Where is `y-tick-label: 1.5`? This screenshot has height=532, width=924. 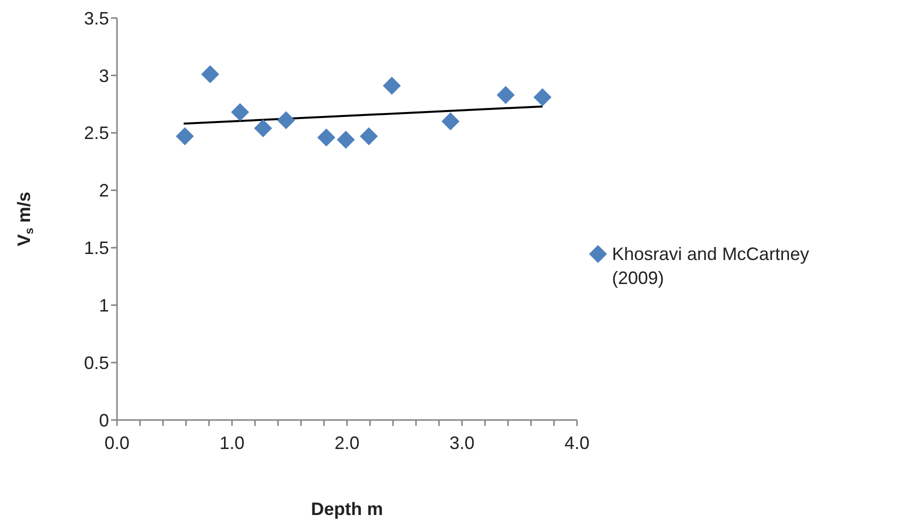 y-tick-label: 1.5 is located at coordinates (96, 248).